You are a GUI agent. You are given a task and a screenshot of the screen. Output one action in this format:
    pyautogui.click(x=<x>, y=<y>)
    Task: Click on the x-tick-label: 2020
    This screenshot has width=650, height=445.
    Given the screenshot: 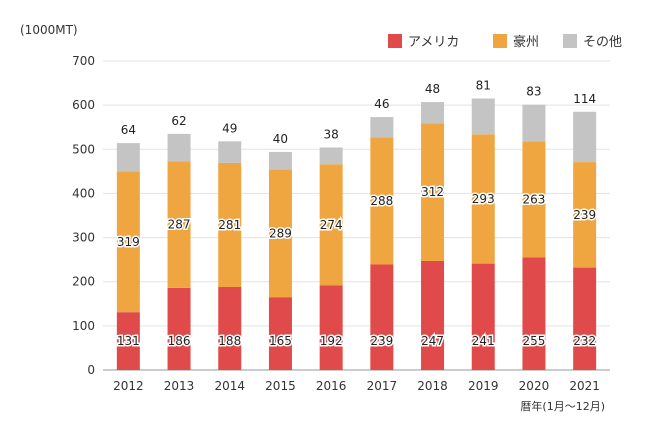 What is the action you would take?
    pyautogui.click(x=534, y=386)
    